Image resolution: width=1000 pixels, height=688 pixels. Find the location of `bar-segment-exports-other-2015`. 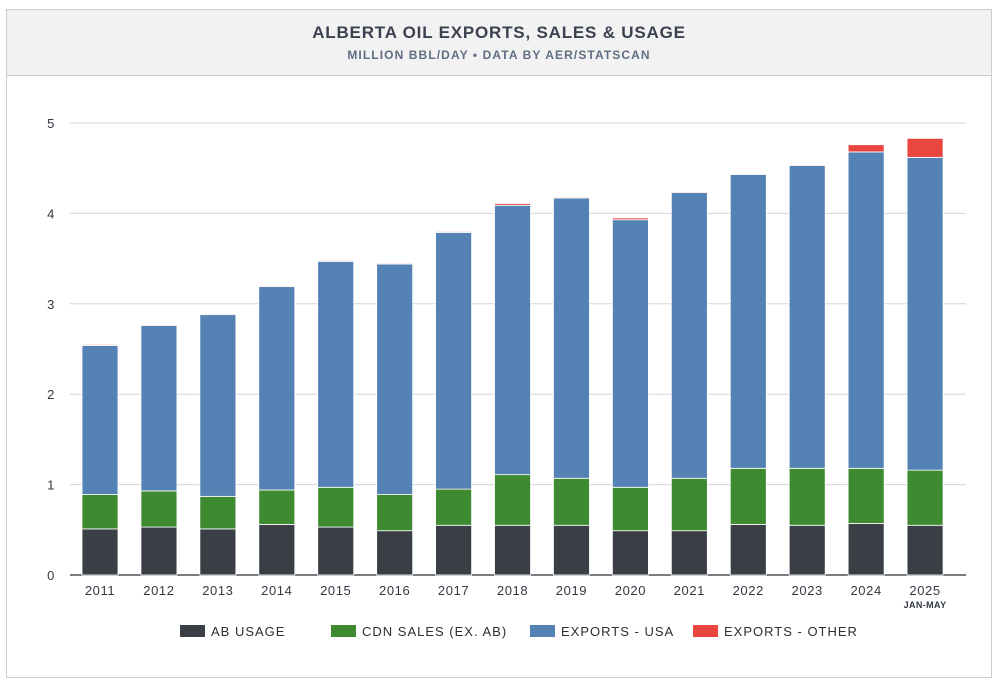

bar-segment-exports-other-2015 is located at coordinates (336, 261).